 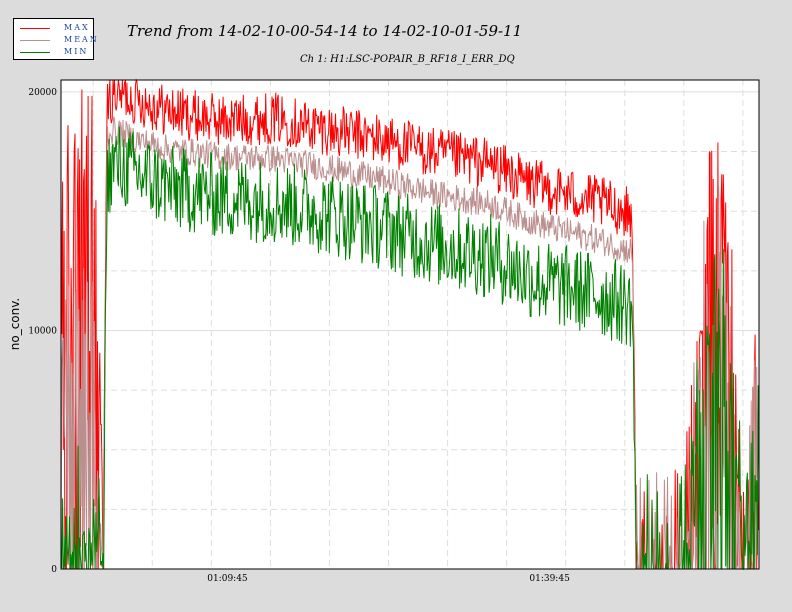 I want to click on legend-item-mean: MEAN, so click(x=58, y=40).